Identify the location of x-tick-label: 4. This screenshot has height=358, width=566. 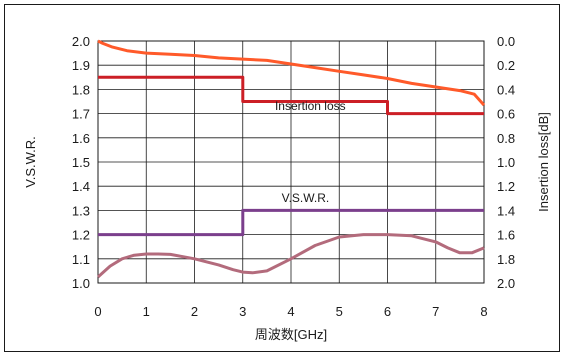
(290, 311).